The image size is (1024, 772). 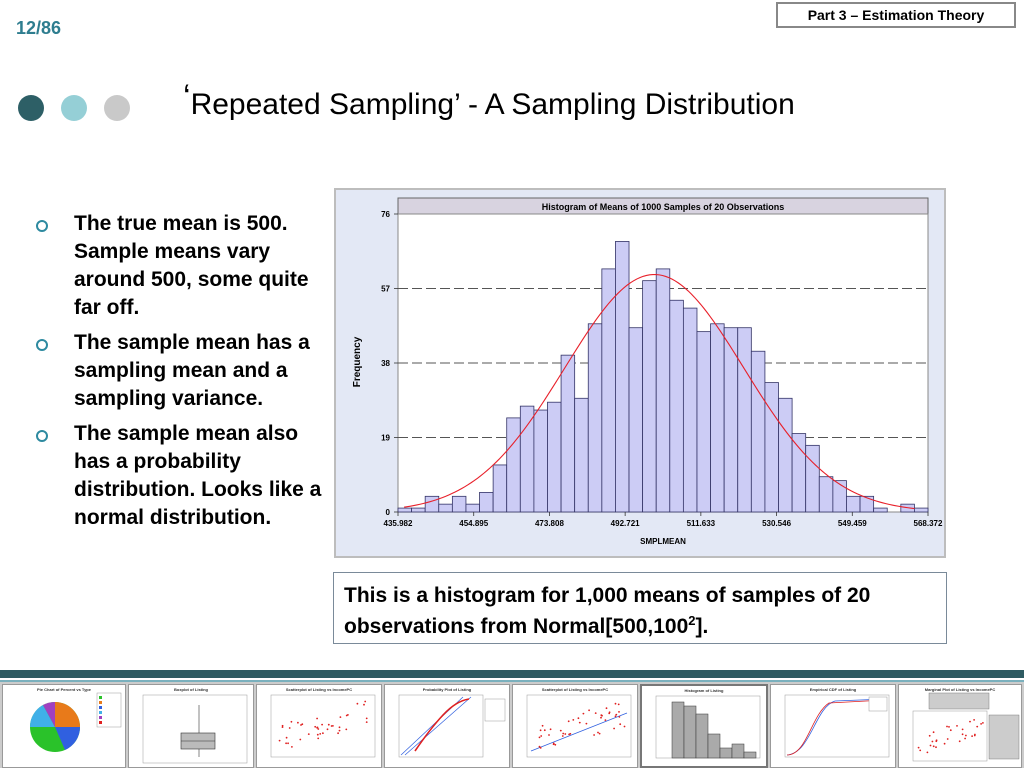 I want to click on y-tick-label: 38, so click(x=385, y=363).